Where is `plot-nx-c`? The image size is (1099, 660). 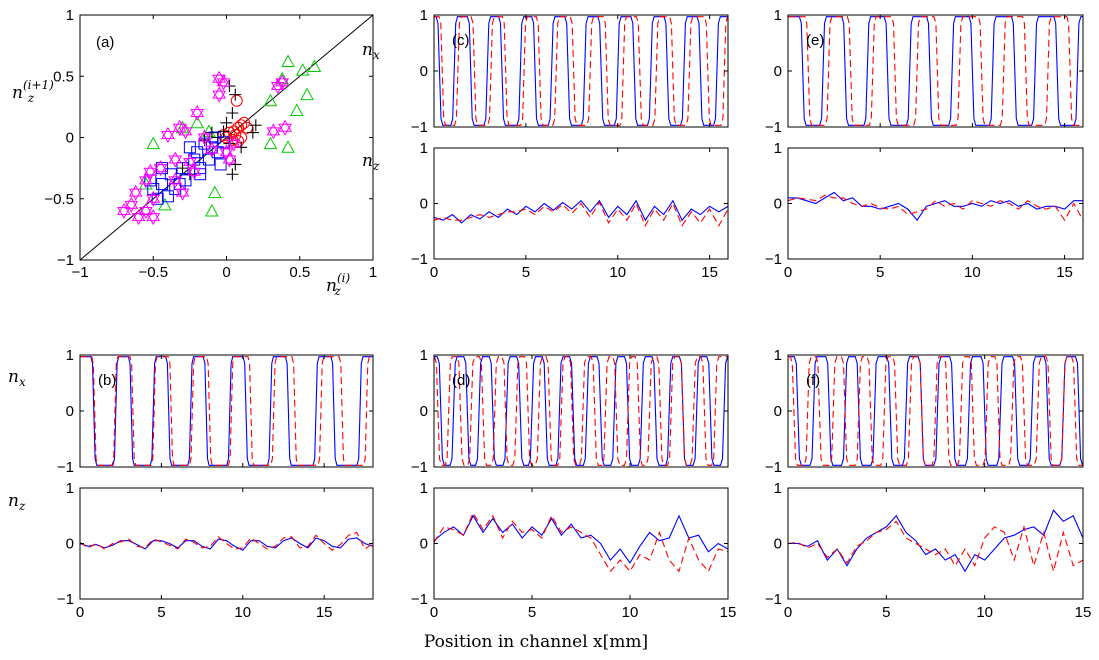 plot-nx-c is located at coordinates (581, 71).